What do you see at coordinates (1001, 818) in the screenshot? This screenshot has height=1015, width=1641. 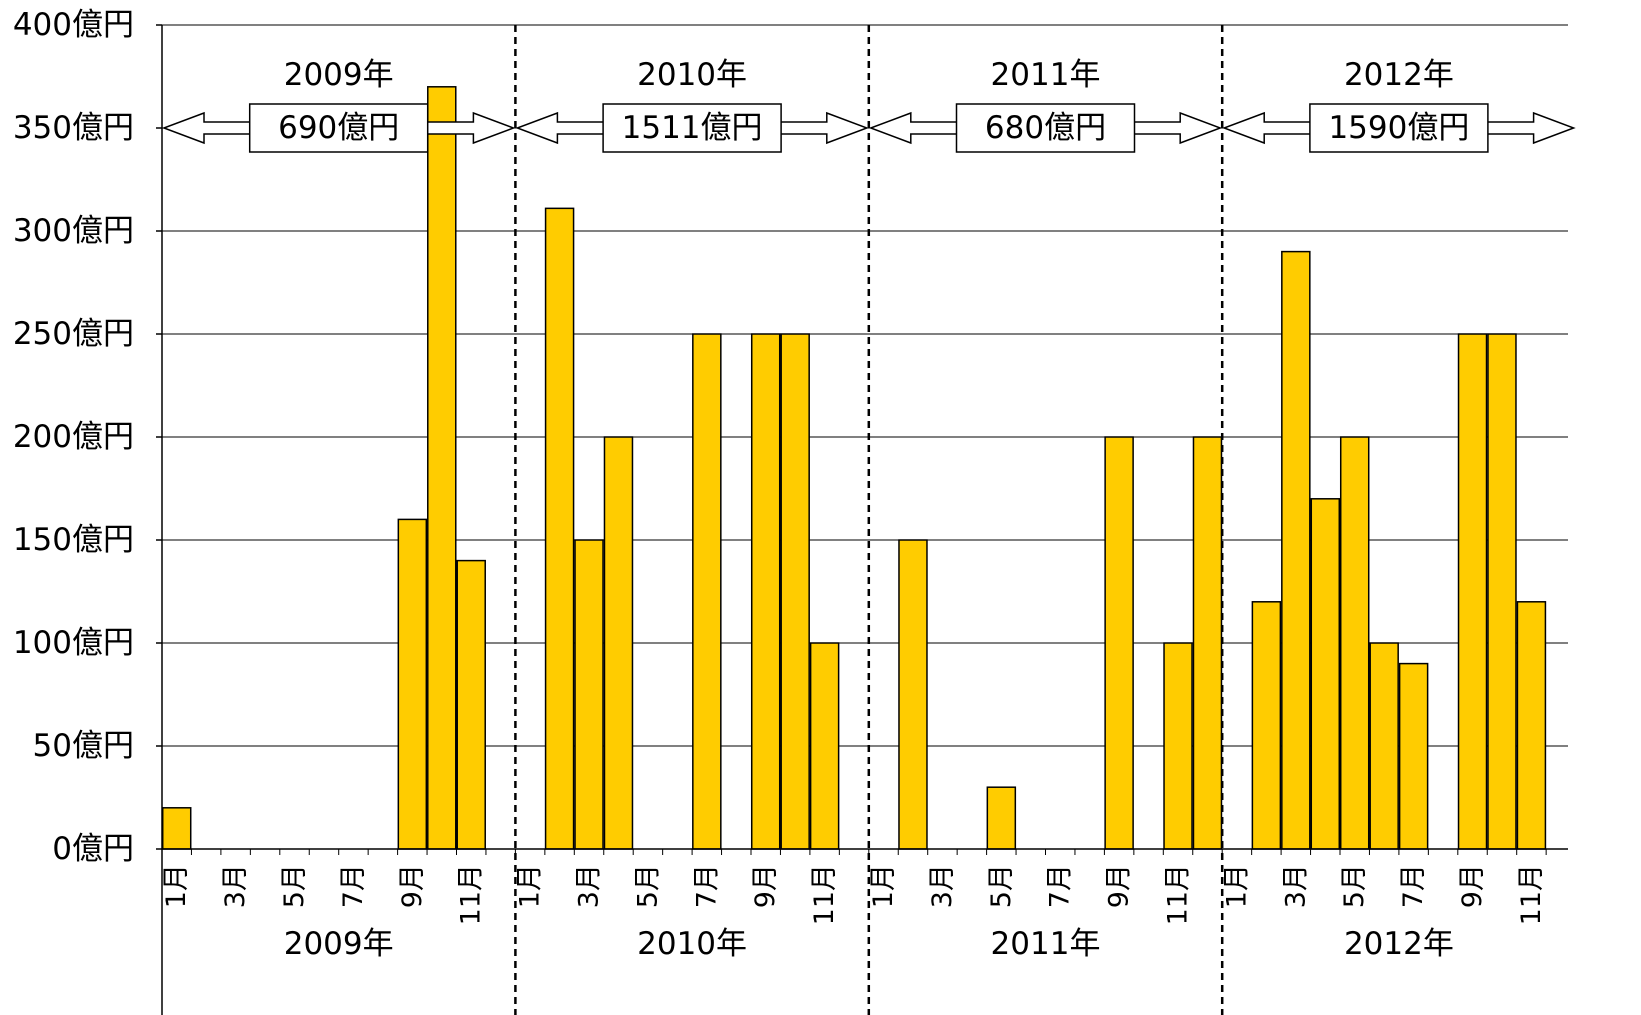 I see `bar-2011年-5` at bounding box center [1001, 818].